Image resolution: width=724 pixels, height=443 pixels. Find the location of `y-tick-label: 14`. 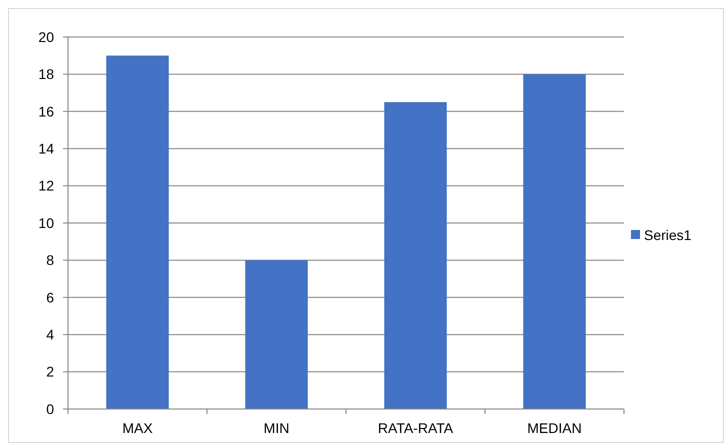

y-tick-label: 14 is located at coordinates (46, 148).